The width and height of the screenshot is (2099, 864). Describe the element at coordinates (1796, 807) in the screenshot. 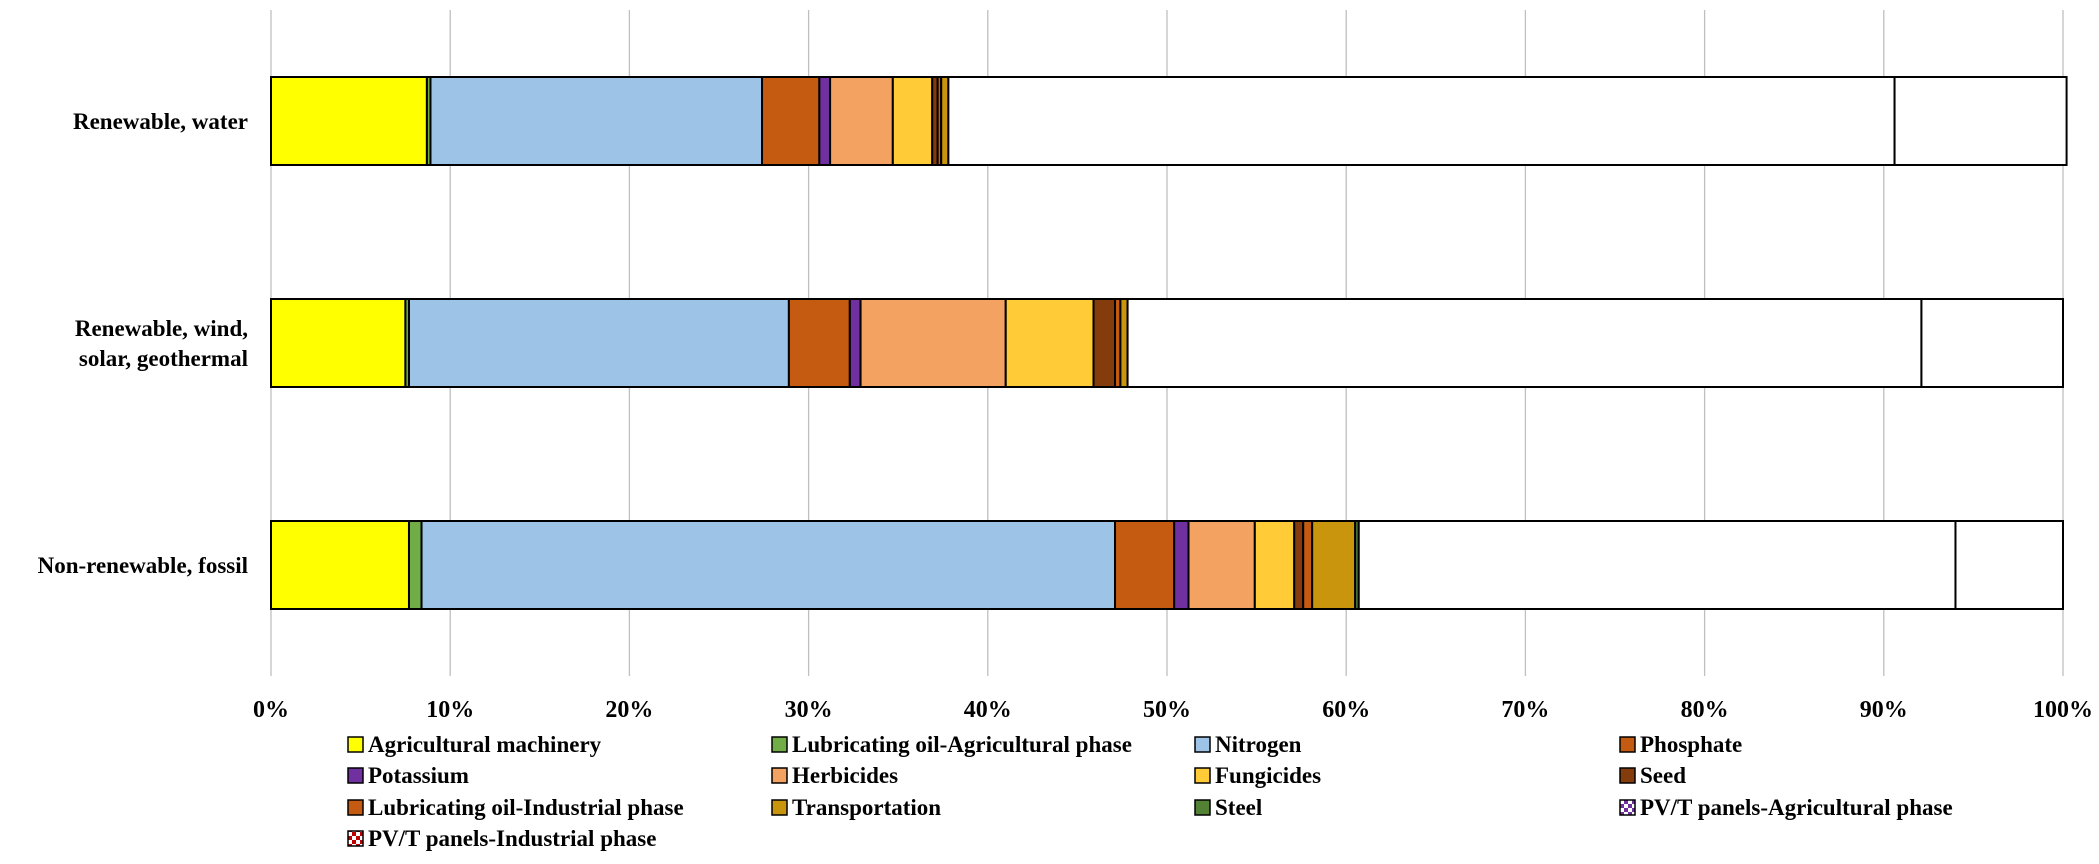

I see `legend-label: PV/T panels-Agricultural phase` at that location.